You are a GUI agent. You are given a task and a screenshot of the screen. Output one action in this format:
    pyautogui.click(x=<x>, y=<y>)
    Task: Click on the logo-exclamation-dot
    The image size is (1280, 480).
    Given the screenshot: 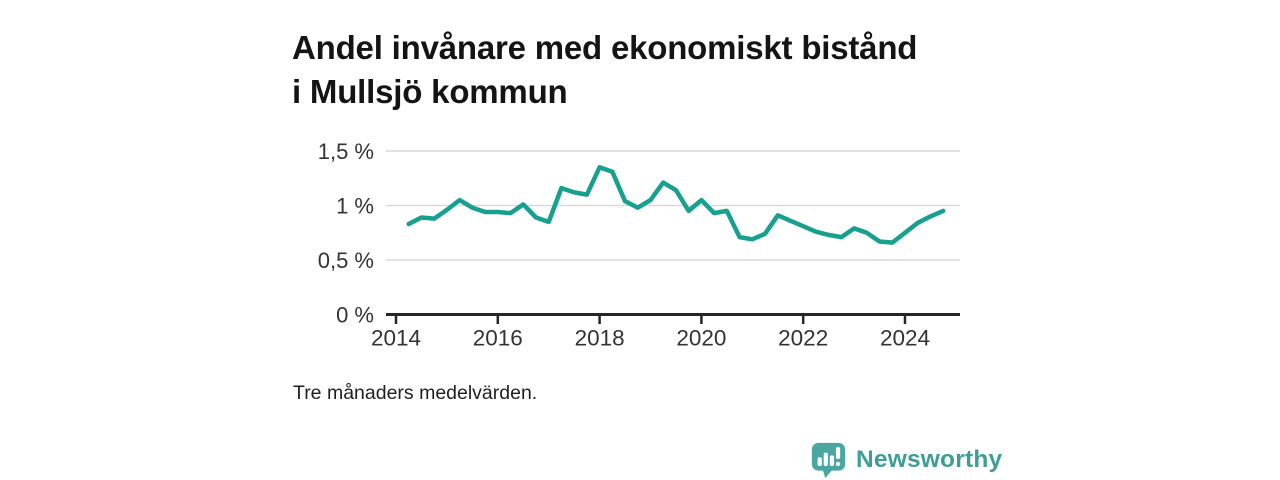 What is the action you would take?
    pyautogui.click(x=838, y=464)
    